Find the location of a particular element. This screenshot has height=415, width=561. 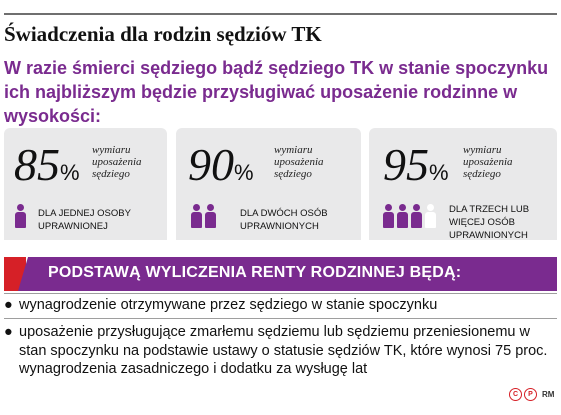

who-line: WIĘCEJ OSÓB is located at coordinates (482, 222).